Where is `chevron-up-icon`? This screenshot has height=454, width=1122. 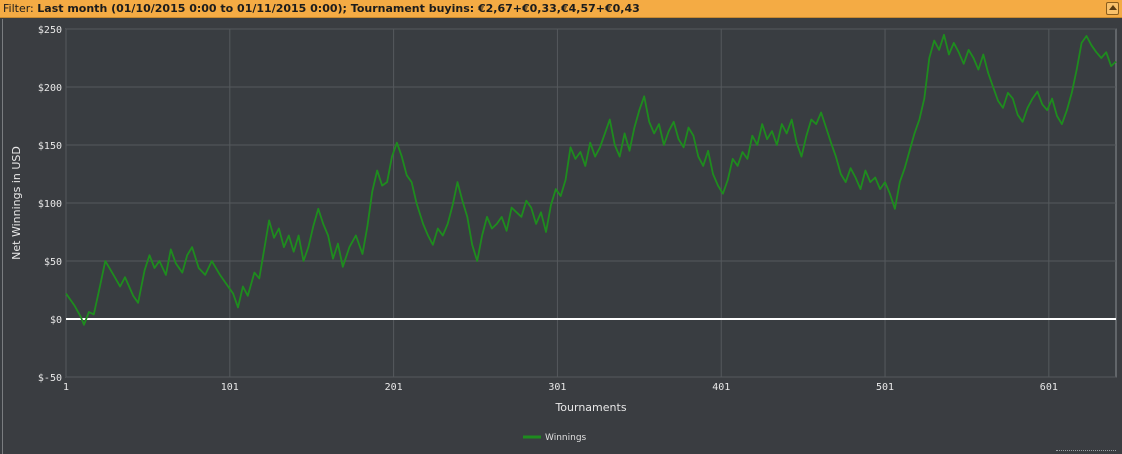
chevron-up-icon is located at coordinates (1113, 7).